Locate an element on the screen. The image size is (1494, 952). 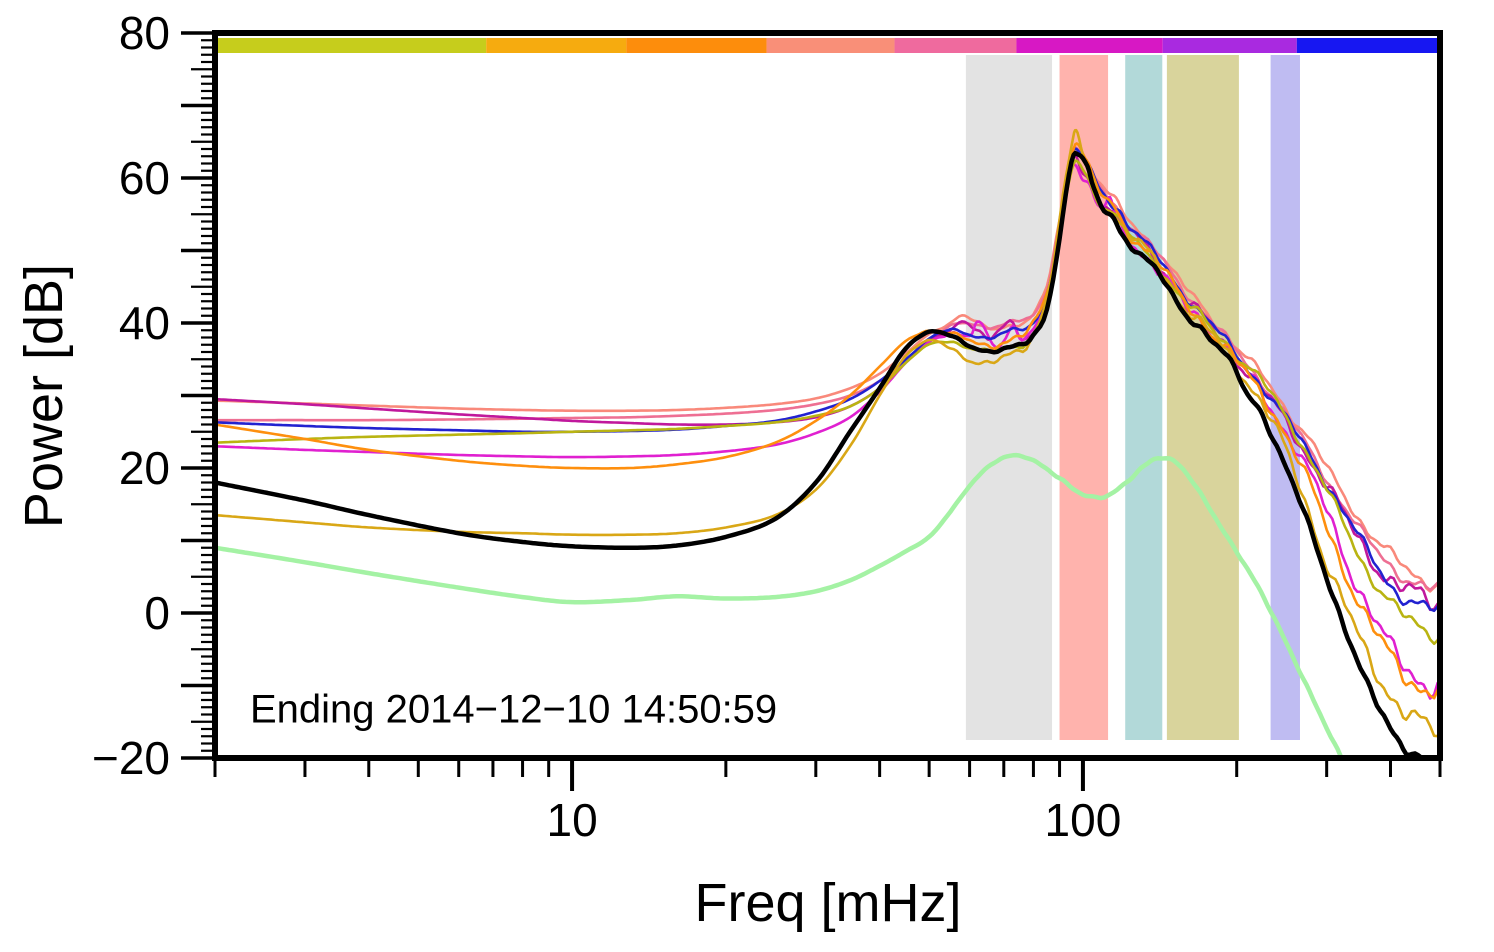
freq-band-gray is located at coordinates (1009, 397).